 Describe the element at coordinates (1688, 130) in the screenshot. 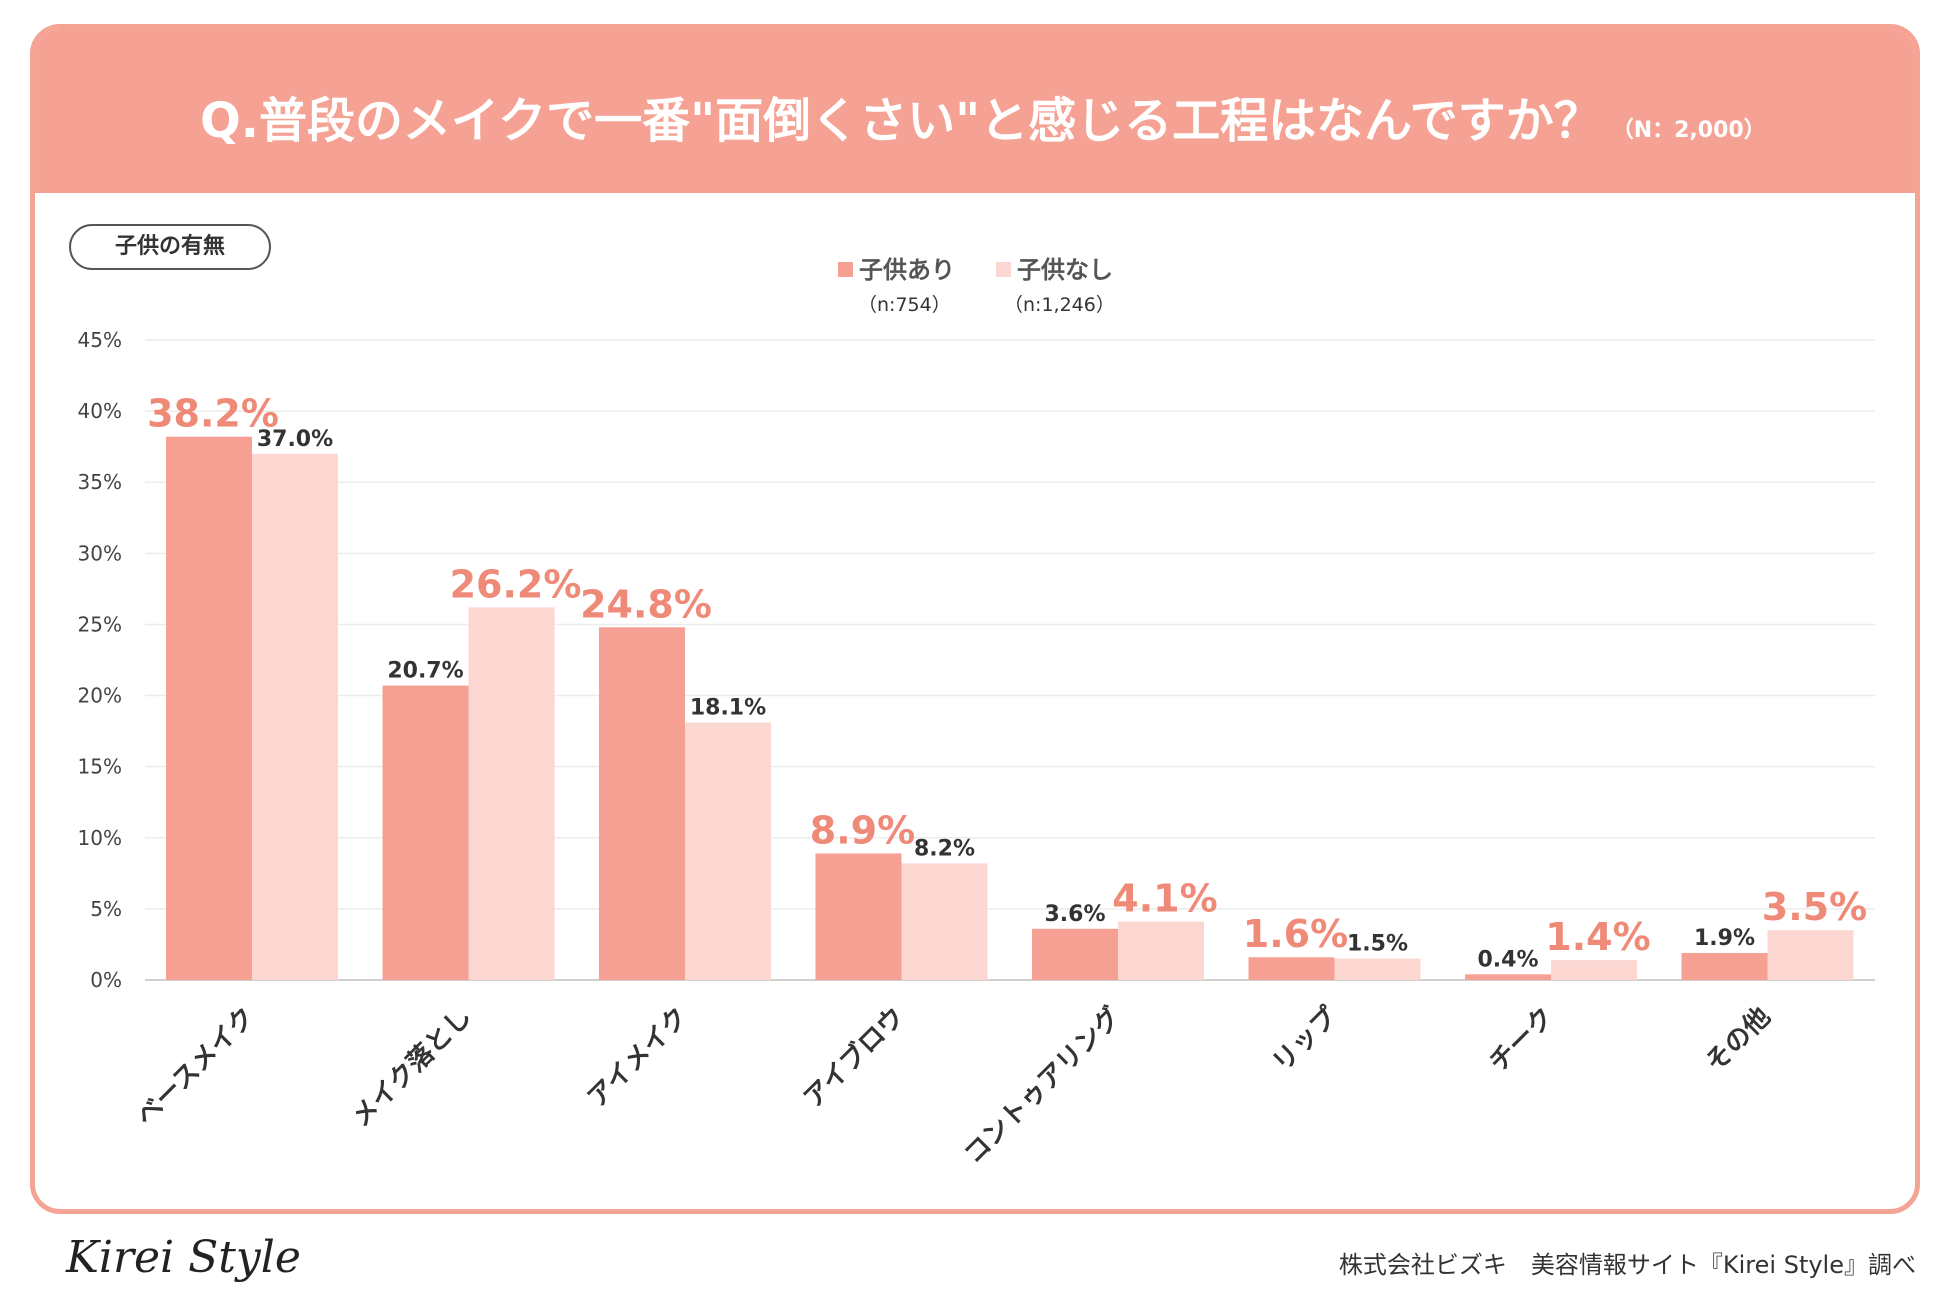

I see `sample-size: （N：2,000）` at that location.